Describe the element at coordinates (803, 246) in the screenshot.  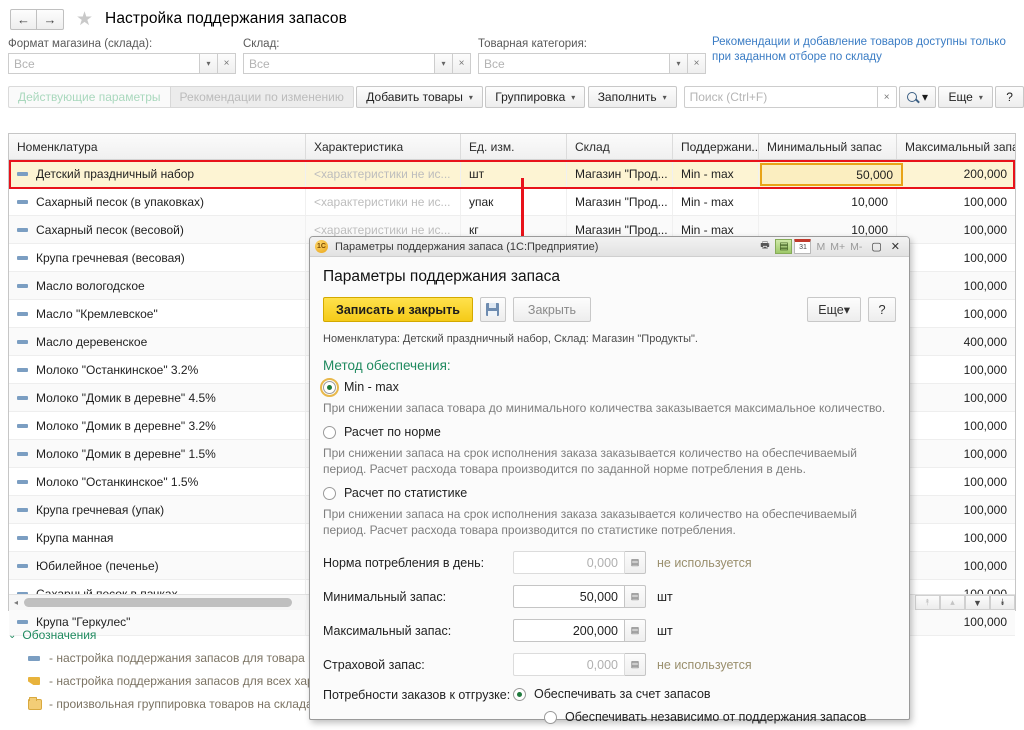
I see `calendar-icon: 31` at that location.